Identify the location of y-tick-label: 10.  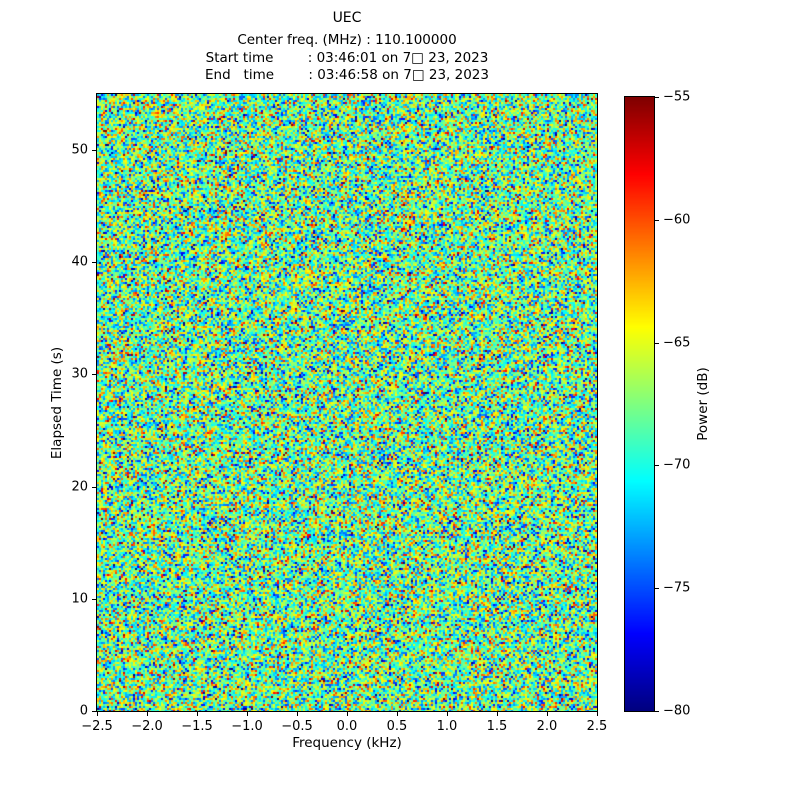
(79, 599).